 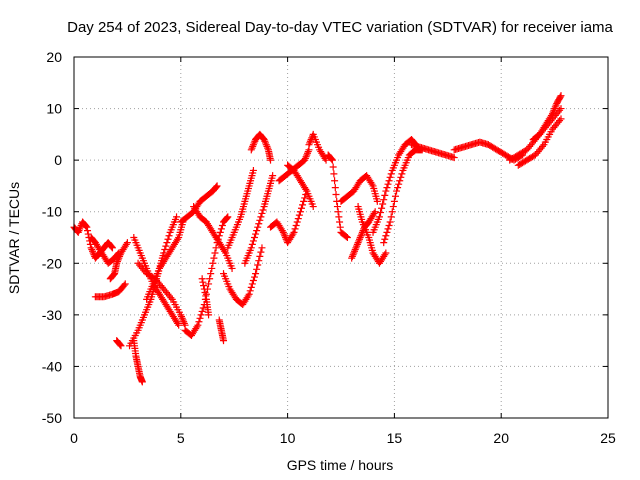 I want to click on y-tick-label: 0, so click(x=58, y=160).